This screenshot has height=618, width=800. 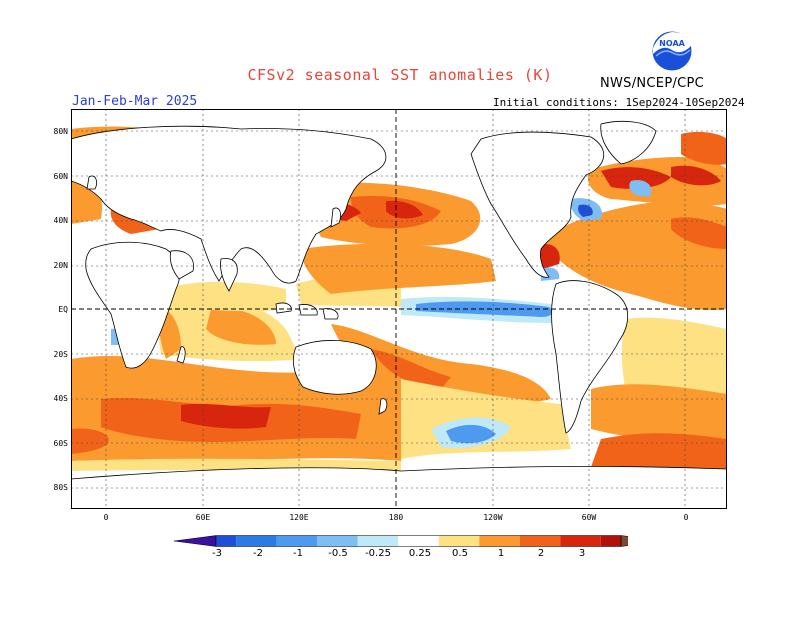 I want to click on north-america, so click(x=537, y=204).